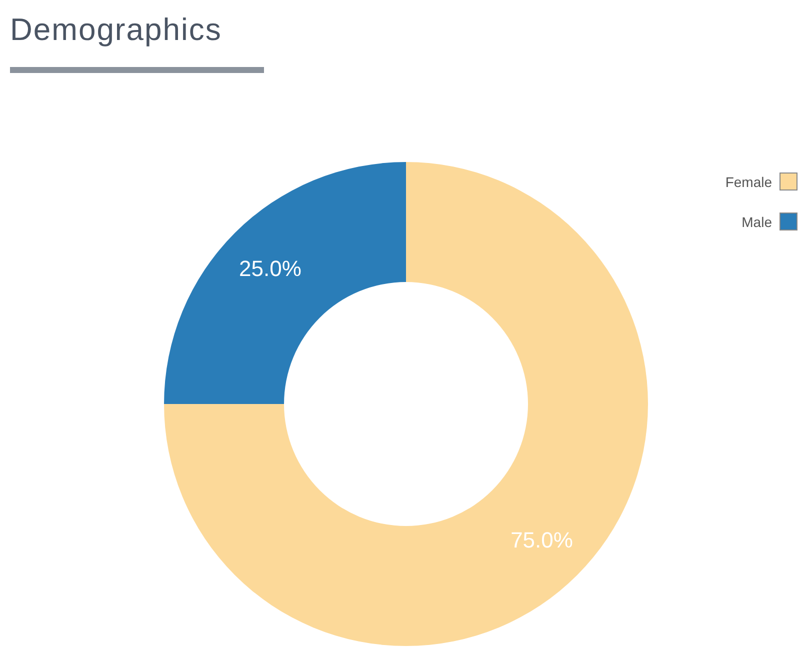 Image resolution: width=802 pixels, height=654 pixels. Describe the element at coordinates (116, 29) in the screenshot. I see `chart-title: Demographics` at that location.